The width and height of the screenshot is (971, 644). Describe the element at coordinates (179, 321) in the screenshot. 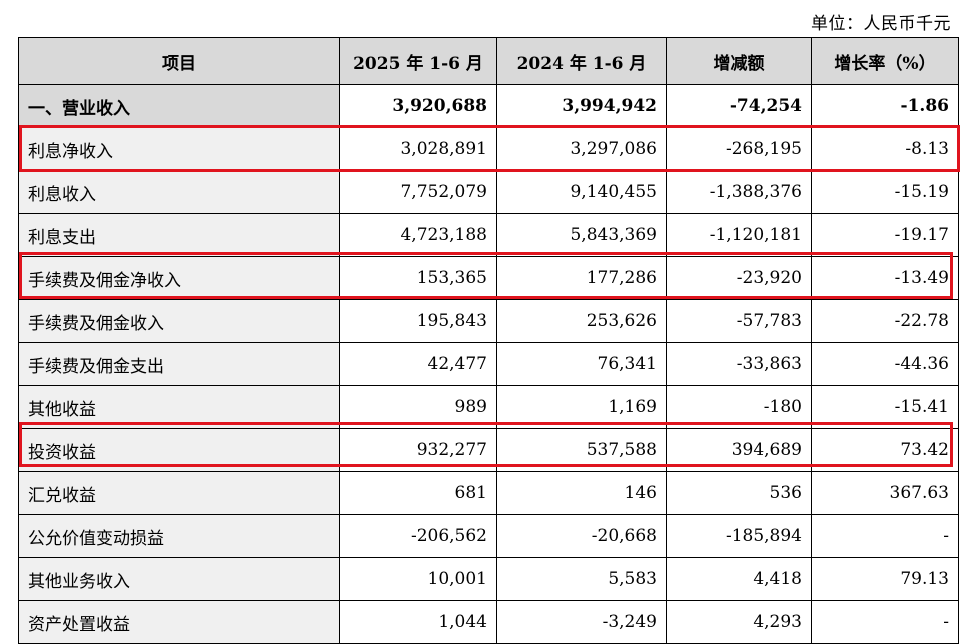

I see `cell-item: 手续费及佣金收入` at that location.